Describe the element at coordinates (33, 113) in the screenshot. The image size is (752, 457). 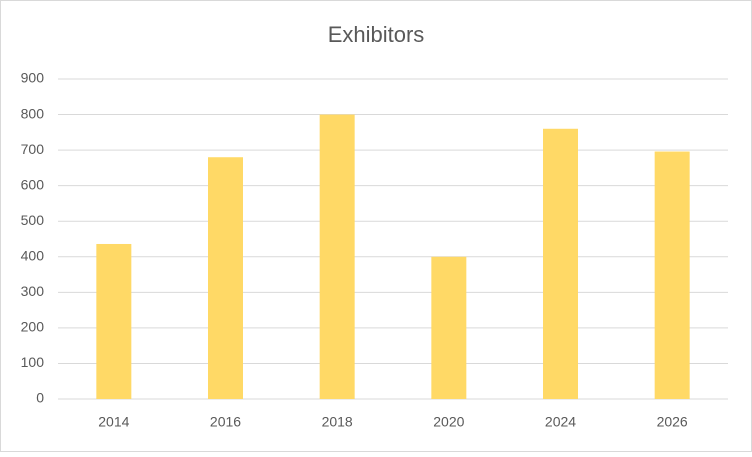
I see `y-tick-label: 800` at that location.